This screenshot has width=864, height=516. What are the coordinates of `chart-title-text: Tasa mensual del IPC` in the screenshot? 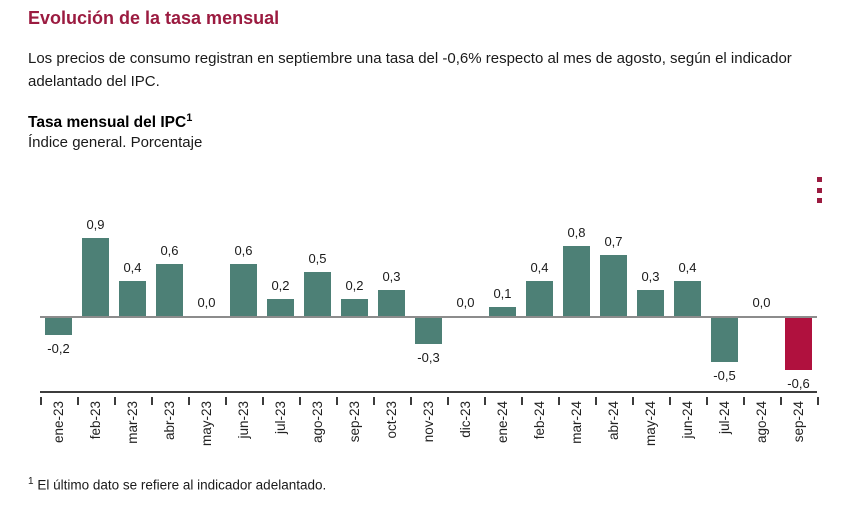 It's located at (107, 123).